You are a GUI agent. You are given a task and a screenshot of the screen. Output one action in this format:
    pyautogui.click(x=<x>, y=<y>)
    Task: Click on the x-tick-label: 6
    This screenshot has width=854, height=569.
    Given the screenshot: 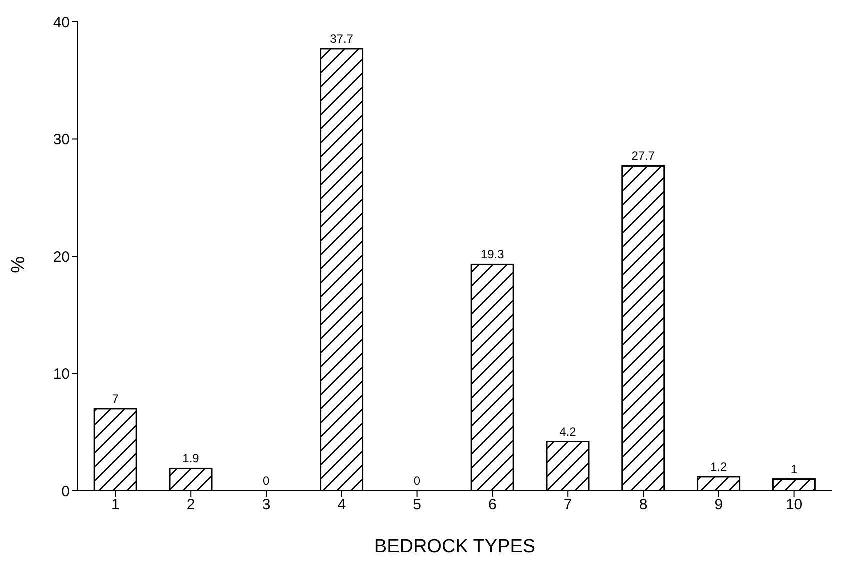 What is the action you would take?
    pyautogui.click(x=492, y=505)
    